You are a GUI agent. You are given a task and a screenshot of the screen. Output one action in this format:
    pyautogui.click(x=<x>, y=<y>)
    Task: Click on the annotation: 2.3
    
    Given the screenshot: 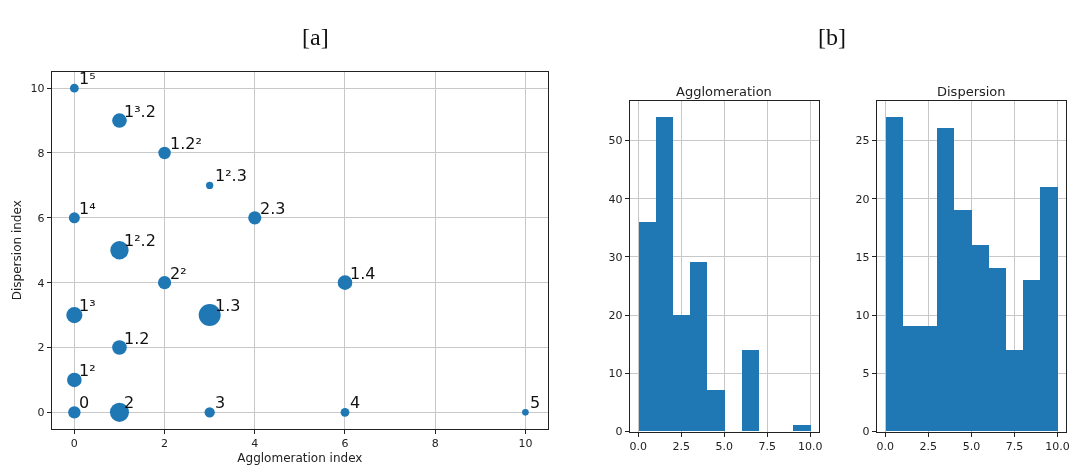 What is the action you would take?
    pyautogui.click(x=273, y=208)
    